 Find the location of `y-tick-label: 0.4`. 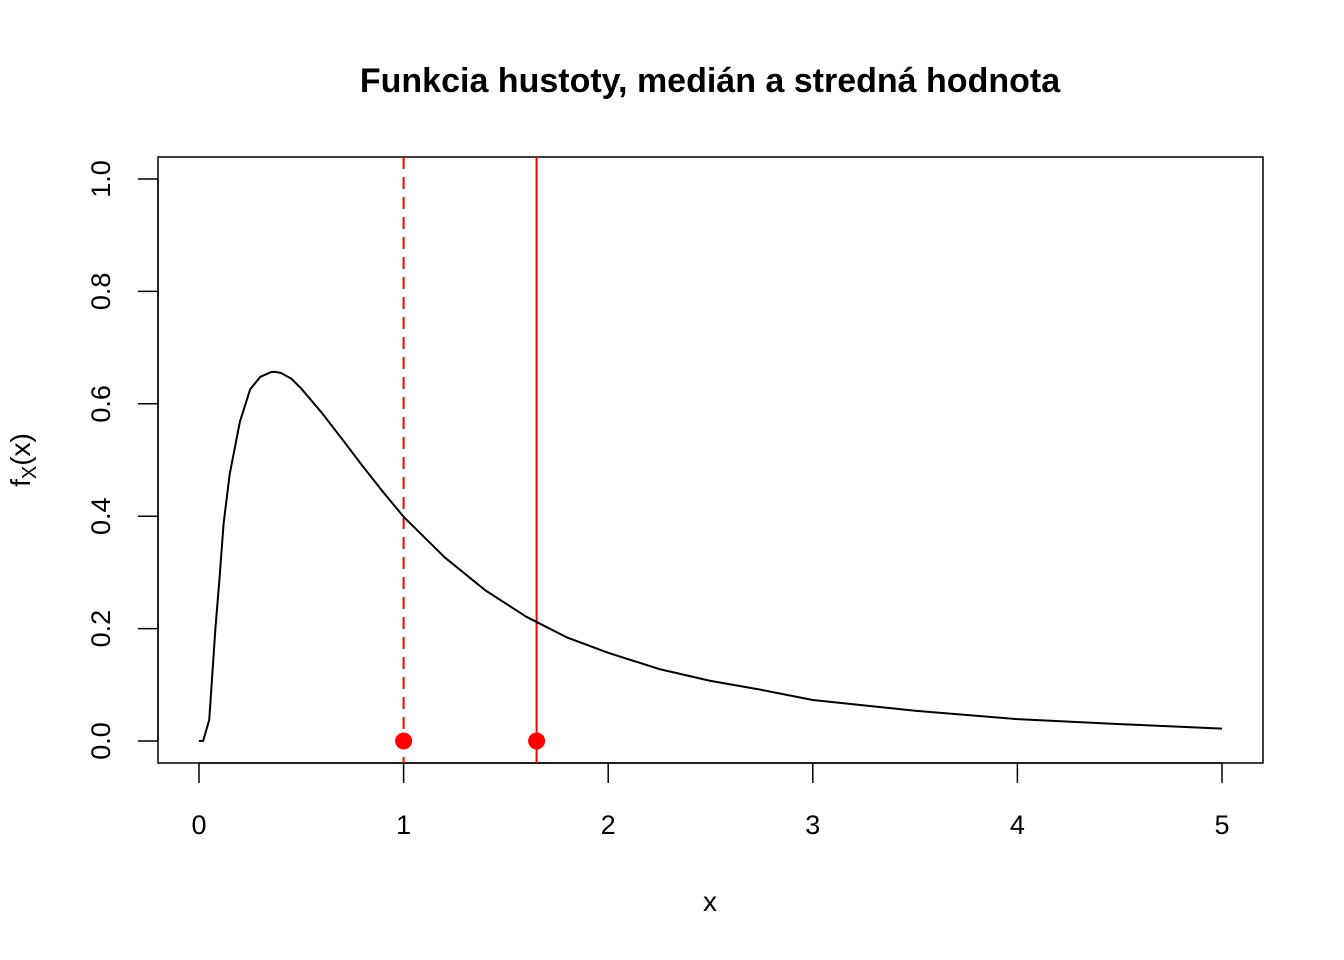

y-tick-label: 0.4 is located at coordinates (101, 516).